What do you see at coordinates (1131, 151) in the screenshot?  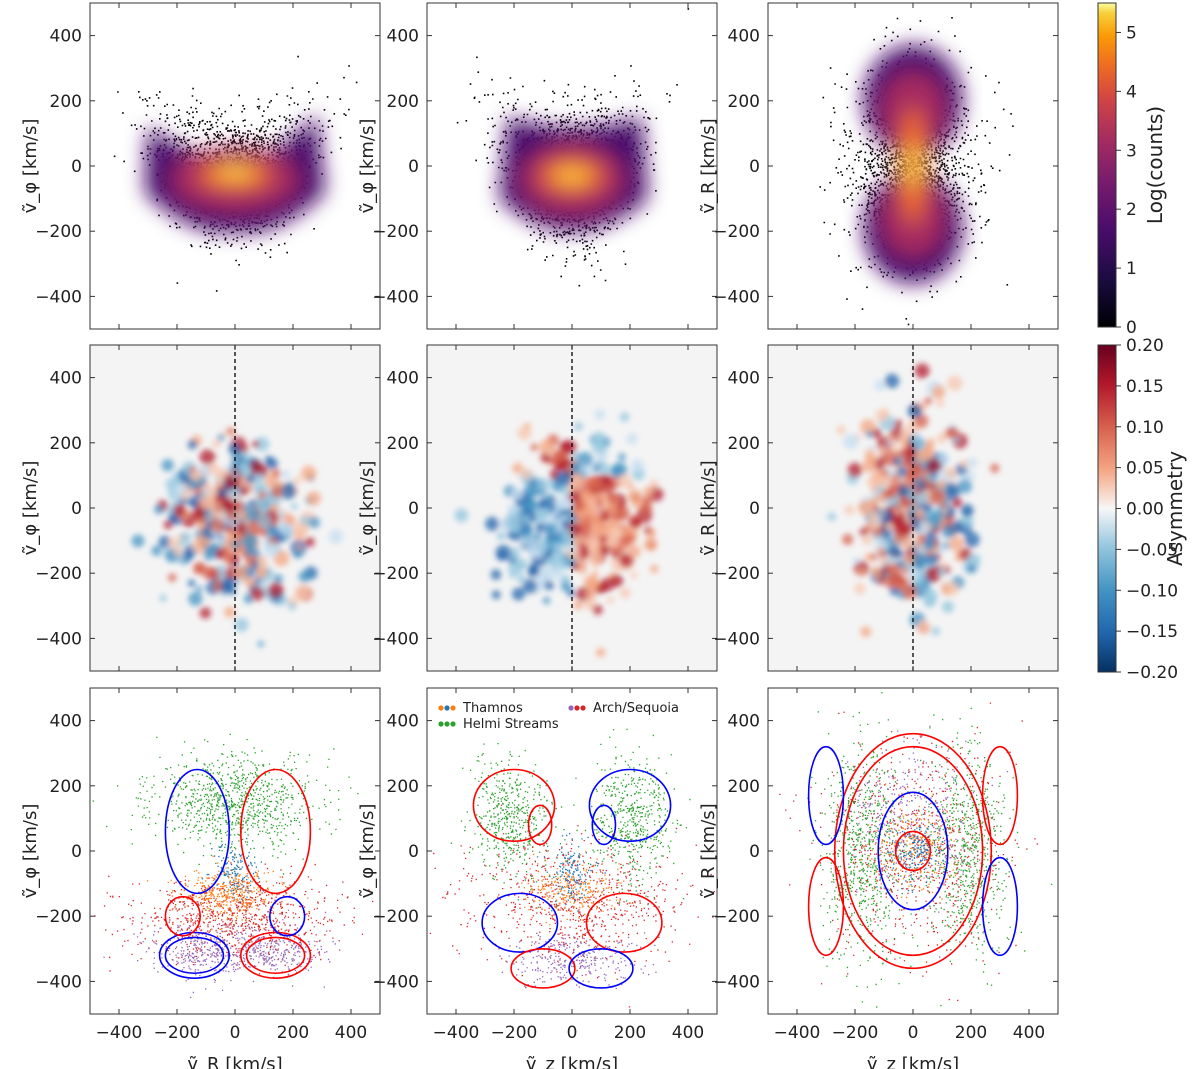 I see `colorbar-tick-label: 3` at bounding box center [1131, 151].